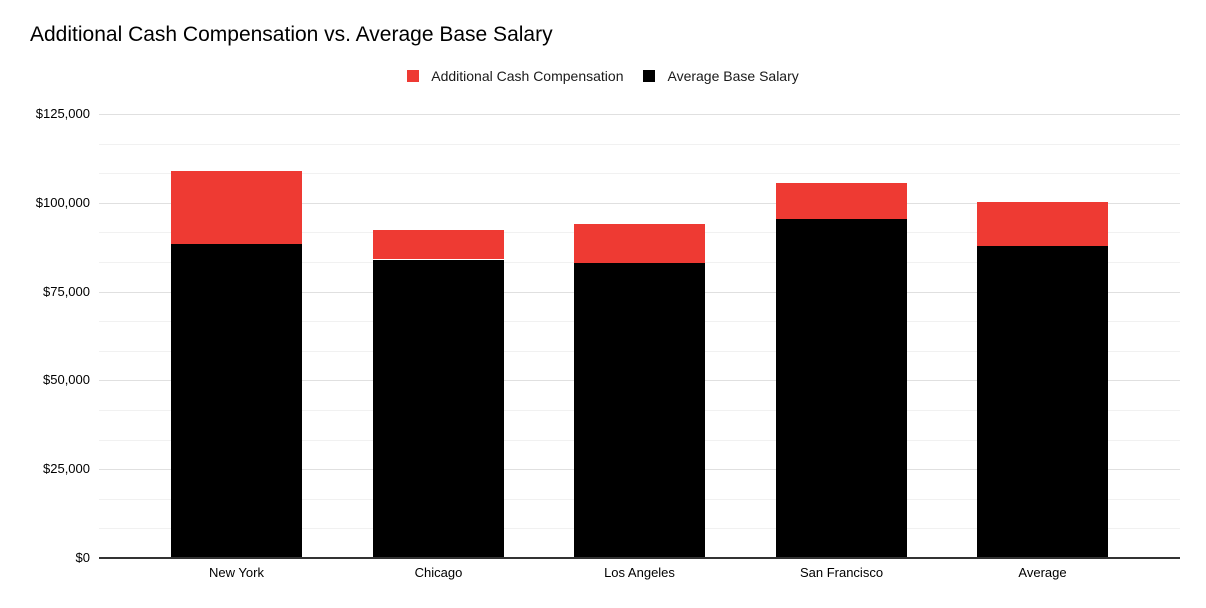 The width and height of the screenshot is (1206, 608). What do you see at coordinates (236, 401) in the screenshot?
I see `bar-new-york-base-segment` at bounding box center [236, 401].